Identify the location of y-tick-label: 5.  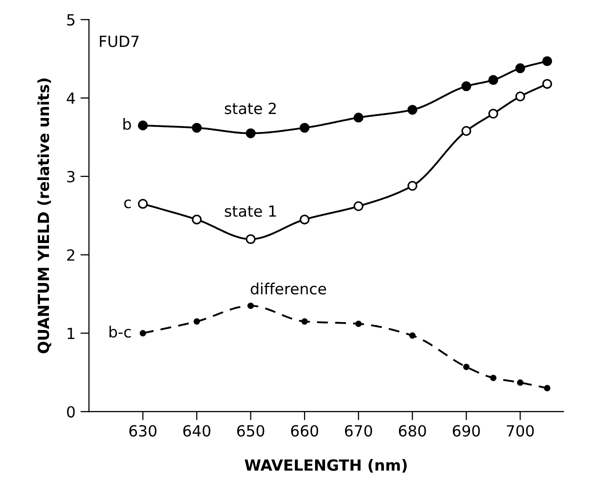
(70, 20).